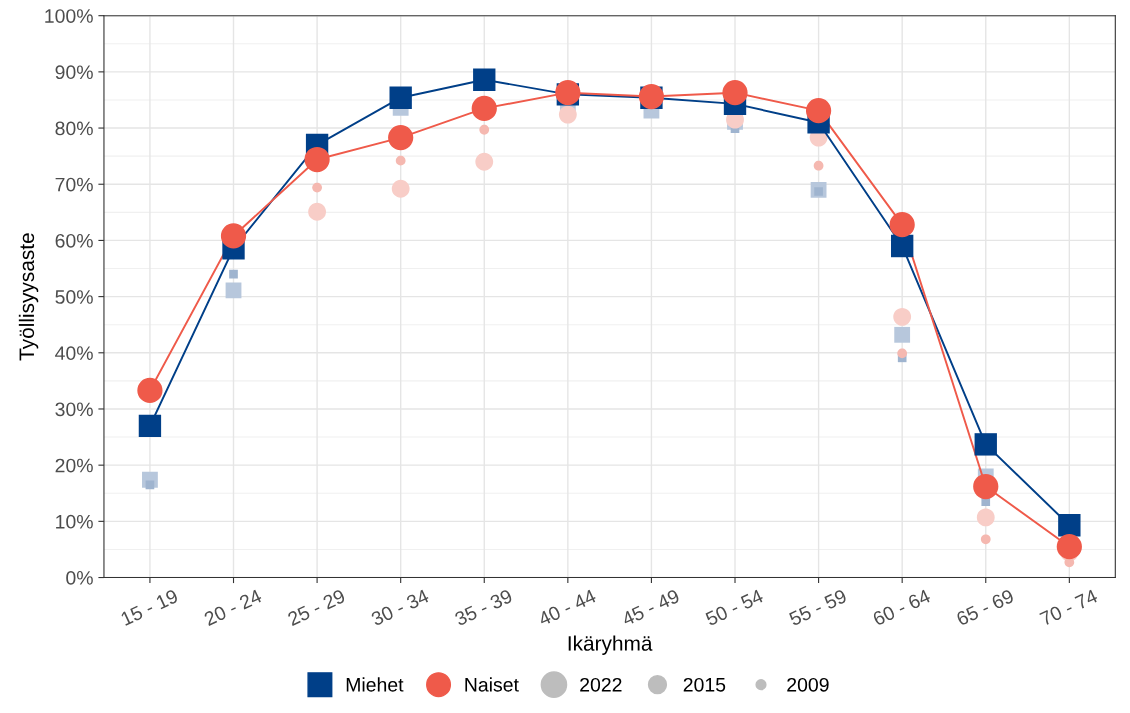 The width and height of the screenshot is (1130, 713). I want to click on x-tick-label: 30 - 34, so click(400, 607).